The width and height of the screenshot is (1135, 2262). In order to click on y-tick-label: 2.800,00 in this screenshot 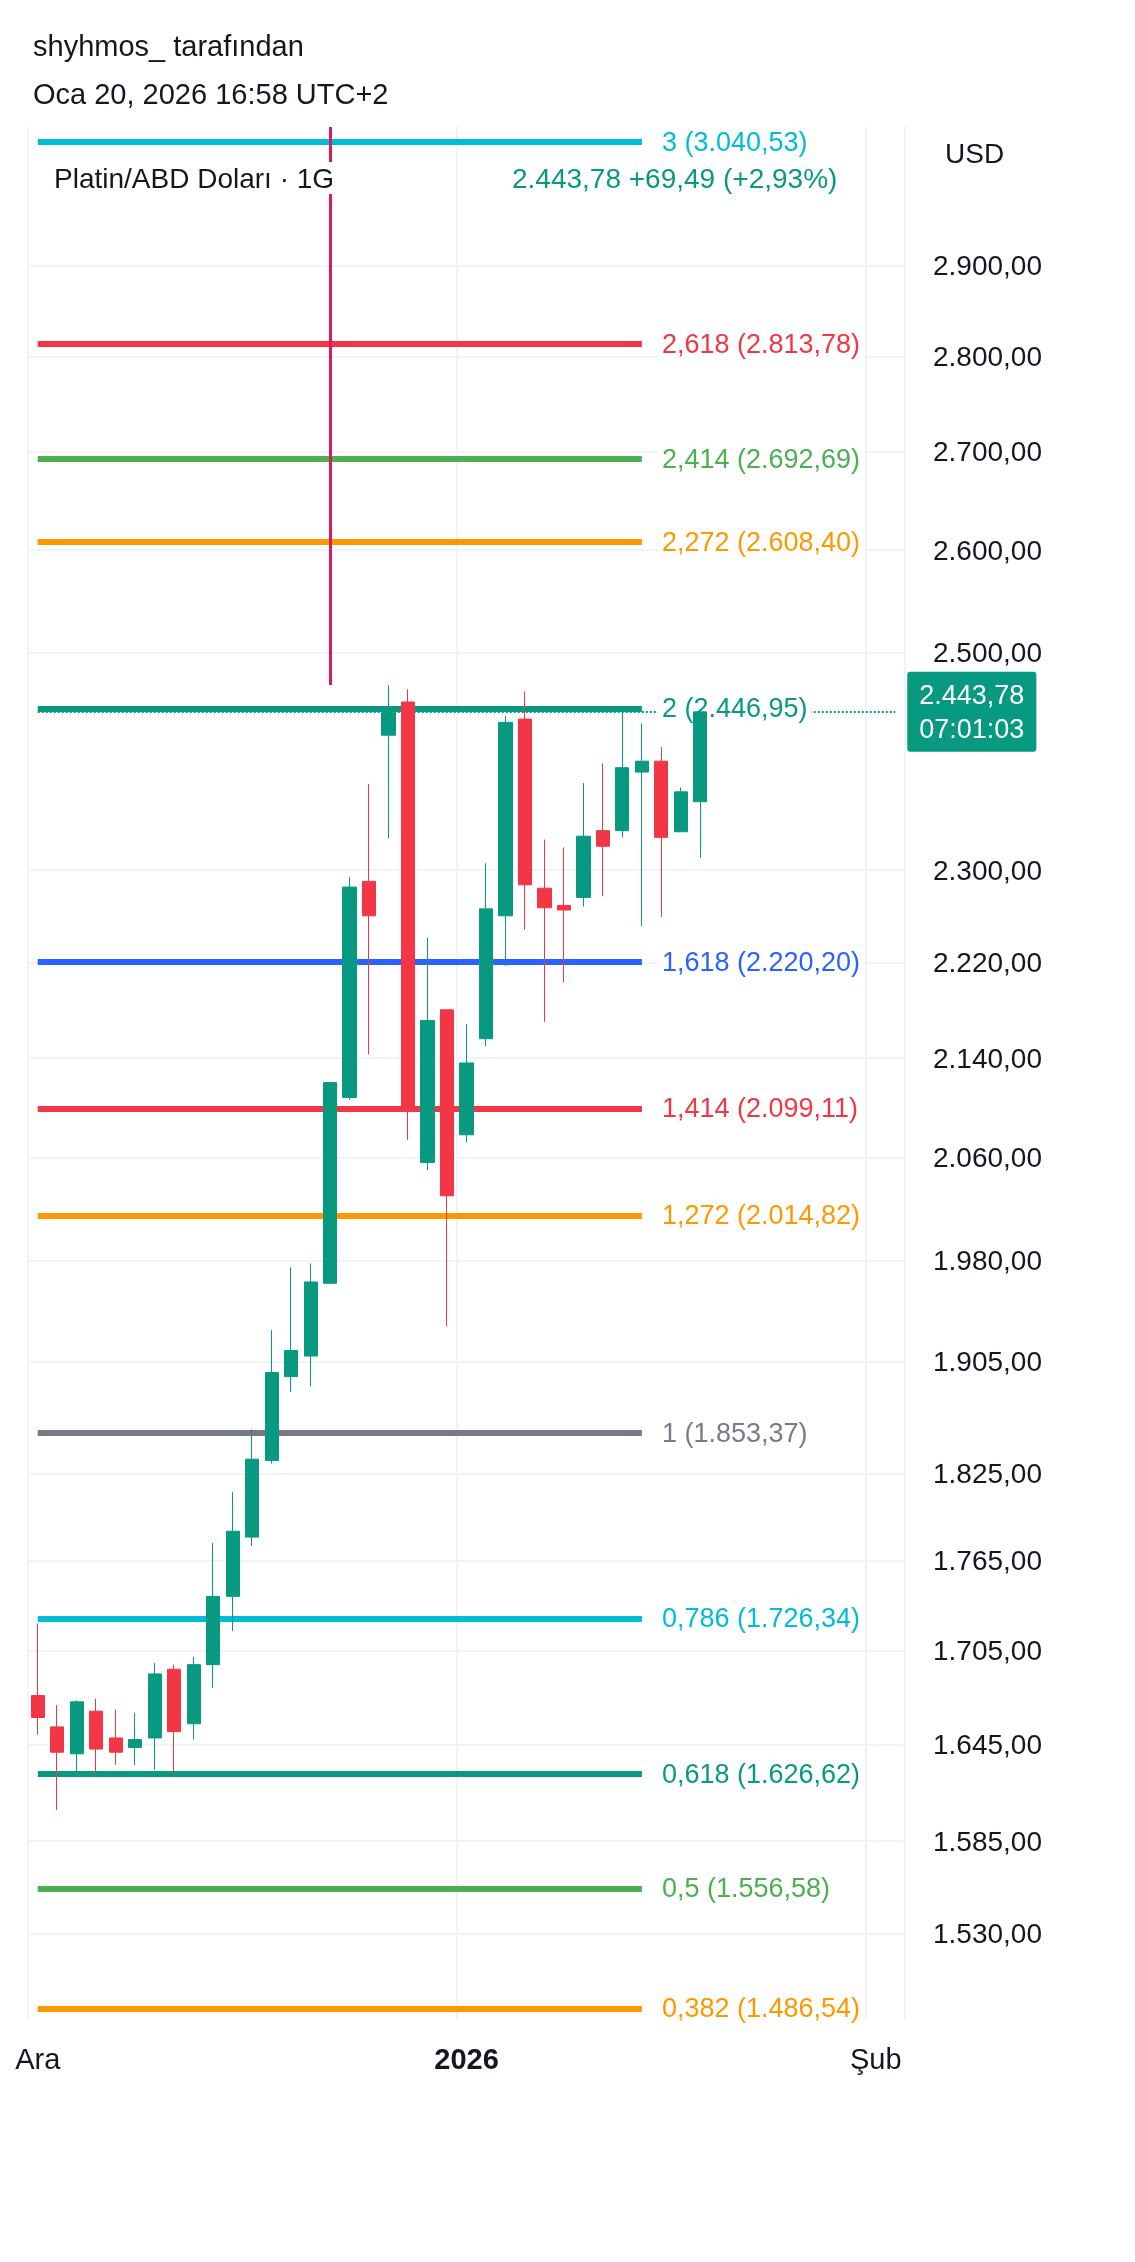, I will do `click(987, 357)`.